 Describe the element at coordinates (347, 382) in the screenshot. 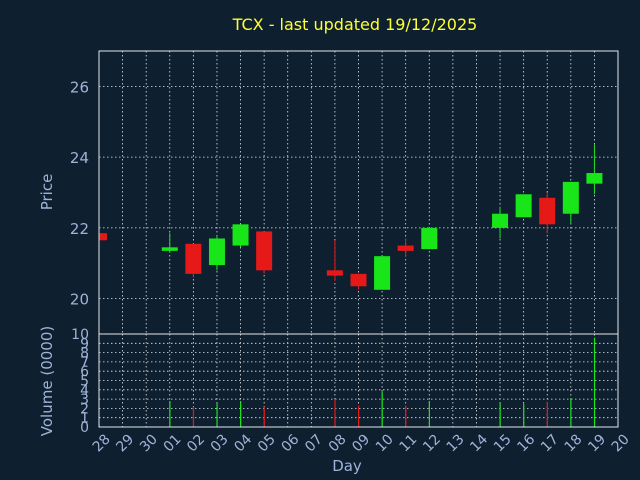

I see `volume-bars` at that location.